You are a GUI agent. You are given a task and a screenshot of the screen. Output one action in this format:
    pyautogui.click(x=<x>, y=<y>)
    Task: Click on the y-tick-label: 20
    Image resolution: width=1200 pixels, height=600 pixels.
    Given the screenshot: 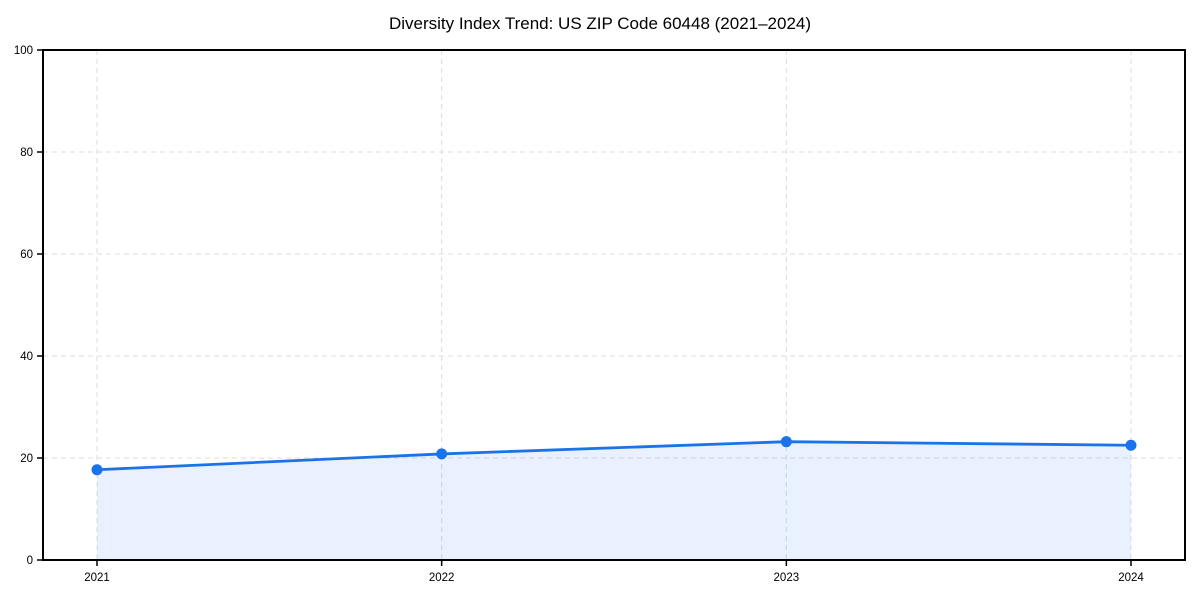 What is the action you would take?
    pyautogui.click(x=26, y=459)
    